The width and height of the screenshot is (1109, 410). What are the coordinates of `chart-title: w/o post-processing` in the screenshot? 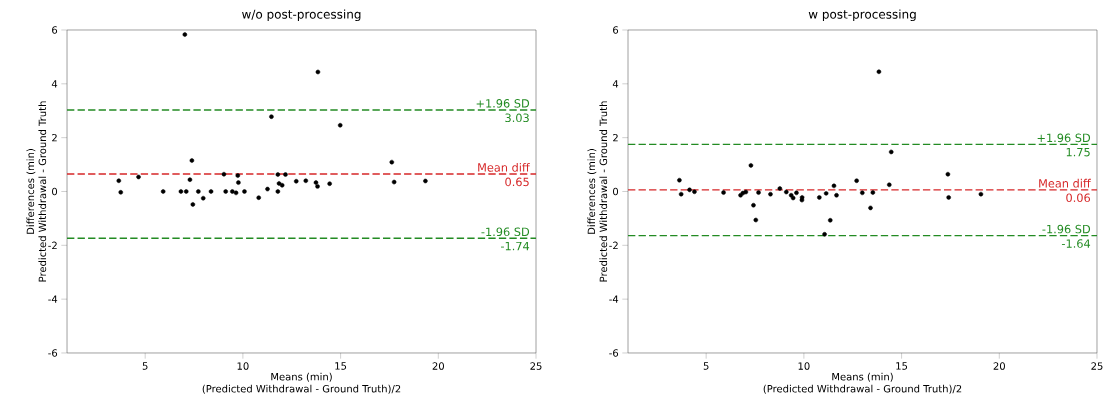 It's located at (301, 15).